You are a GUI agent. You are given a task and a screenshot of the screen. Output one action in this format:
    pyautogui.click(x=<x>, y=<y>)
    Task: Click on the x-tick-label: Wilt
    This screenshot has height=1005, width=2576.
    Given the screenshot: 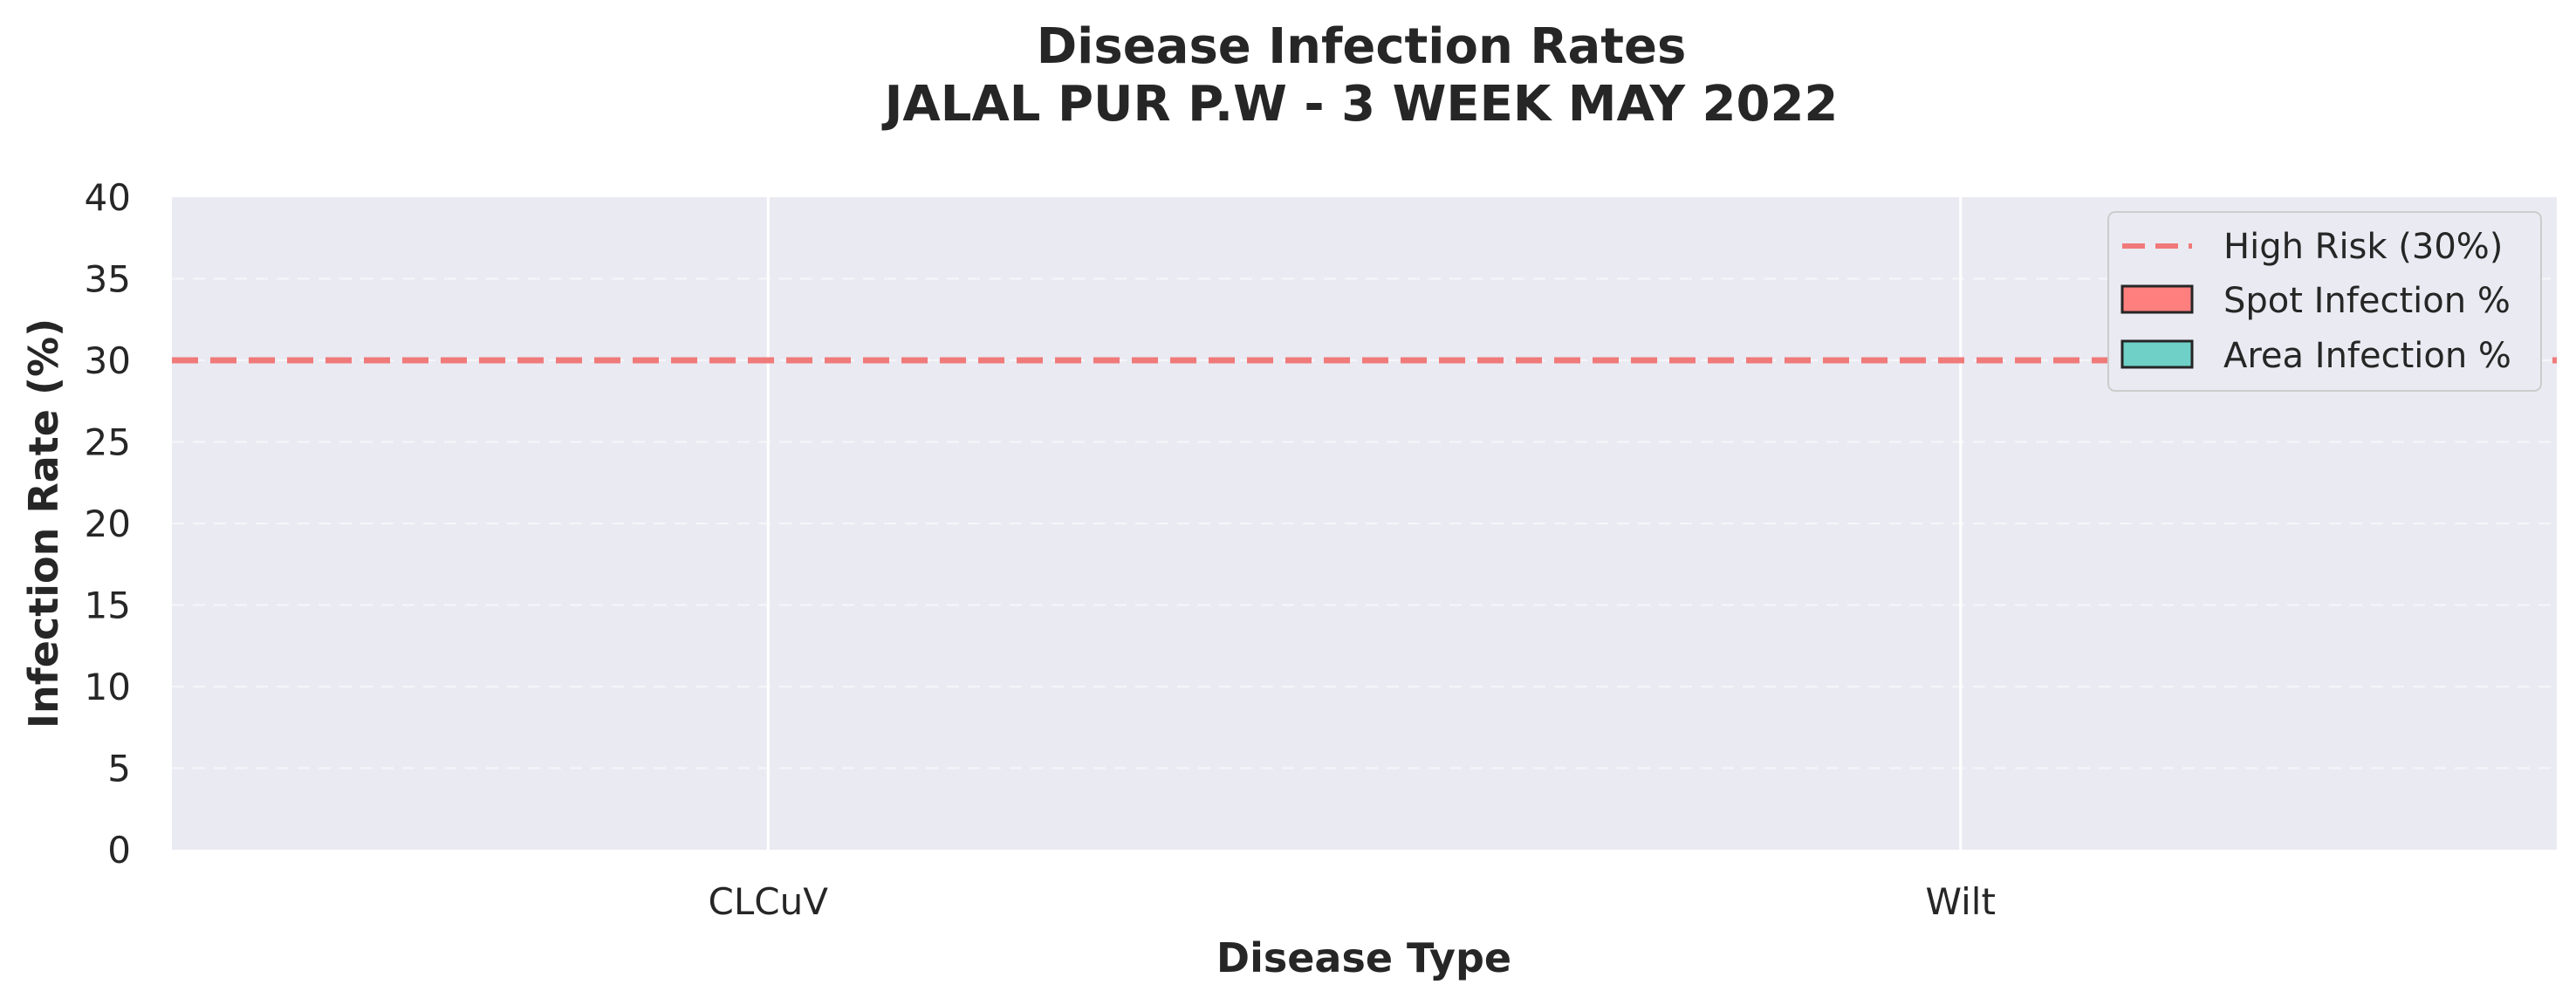 What is the action you would take?
    pyautogui.click(x=1961, y=902)
    